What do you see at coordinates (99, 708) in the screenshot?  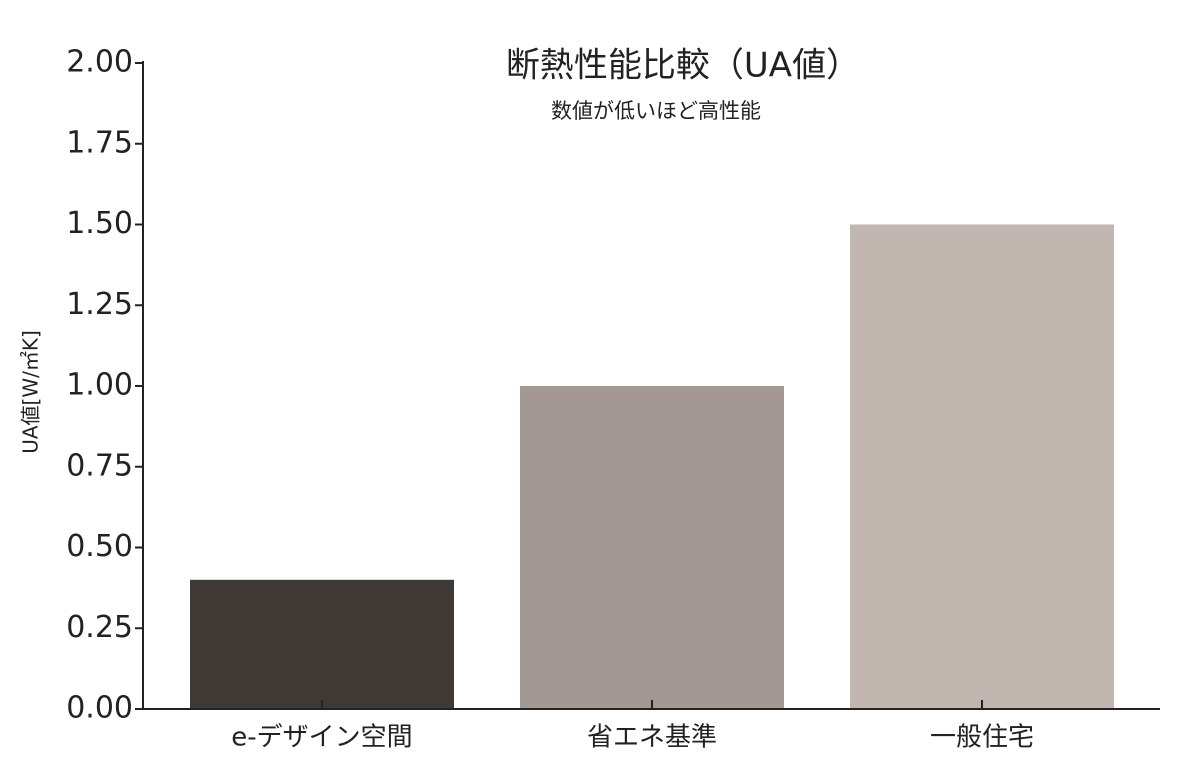 I see `y-tick-label: 0.00` at bounding box center [99, 708].